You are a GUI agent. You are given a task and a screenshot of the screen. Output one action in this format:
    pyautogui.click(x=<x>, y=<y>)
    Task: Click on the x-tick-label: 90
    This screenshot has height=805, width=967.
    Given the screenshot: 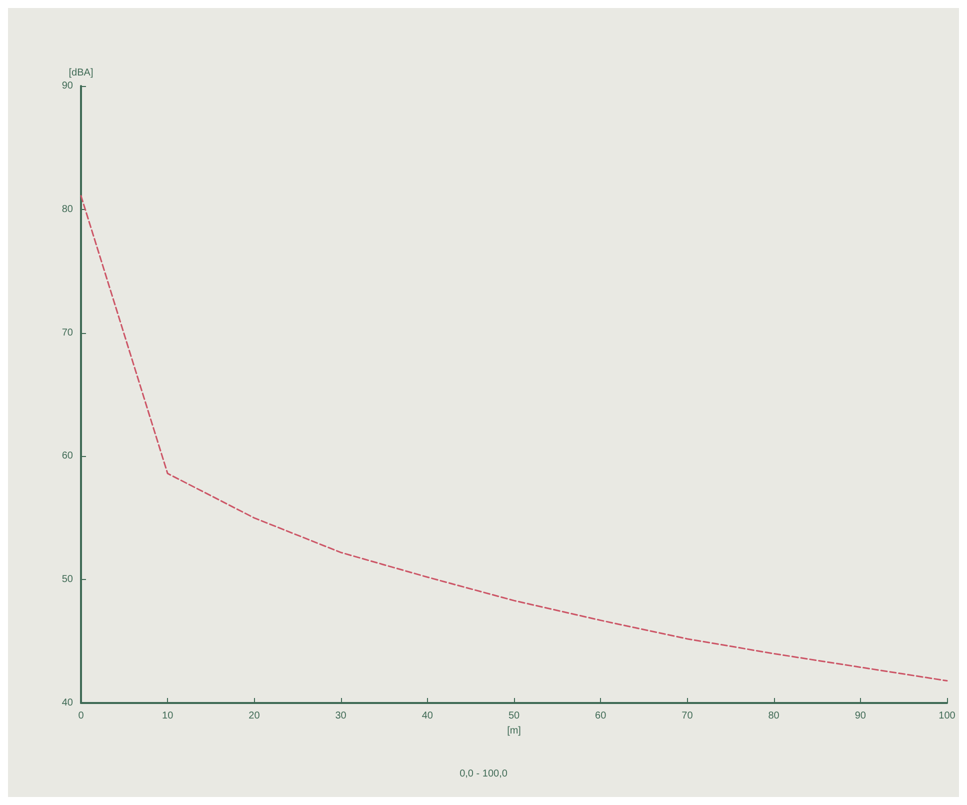 What is the action you would take?
    pyautogui.click(x=860, y=716)
    